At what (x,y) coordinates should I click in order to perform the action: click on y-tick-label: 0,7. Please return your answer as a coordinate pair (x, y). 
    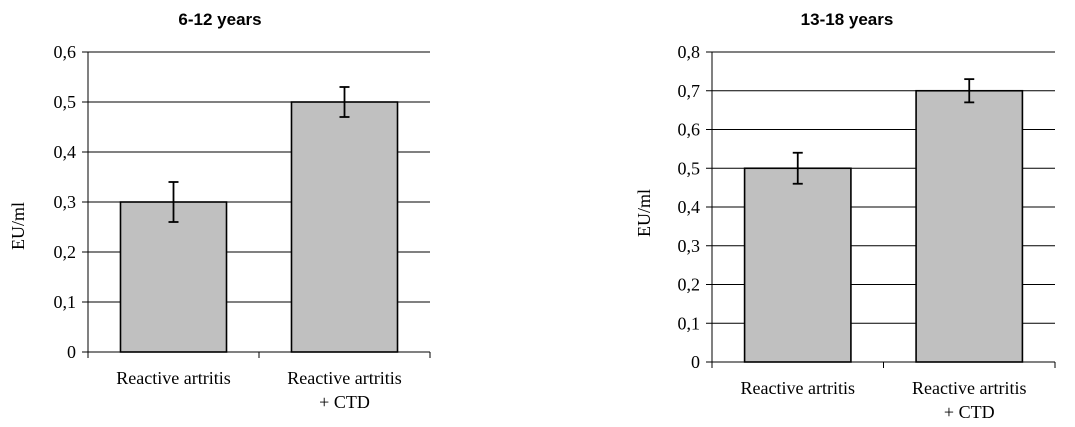
    Looking at the image, I should click on (689, 91).